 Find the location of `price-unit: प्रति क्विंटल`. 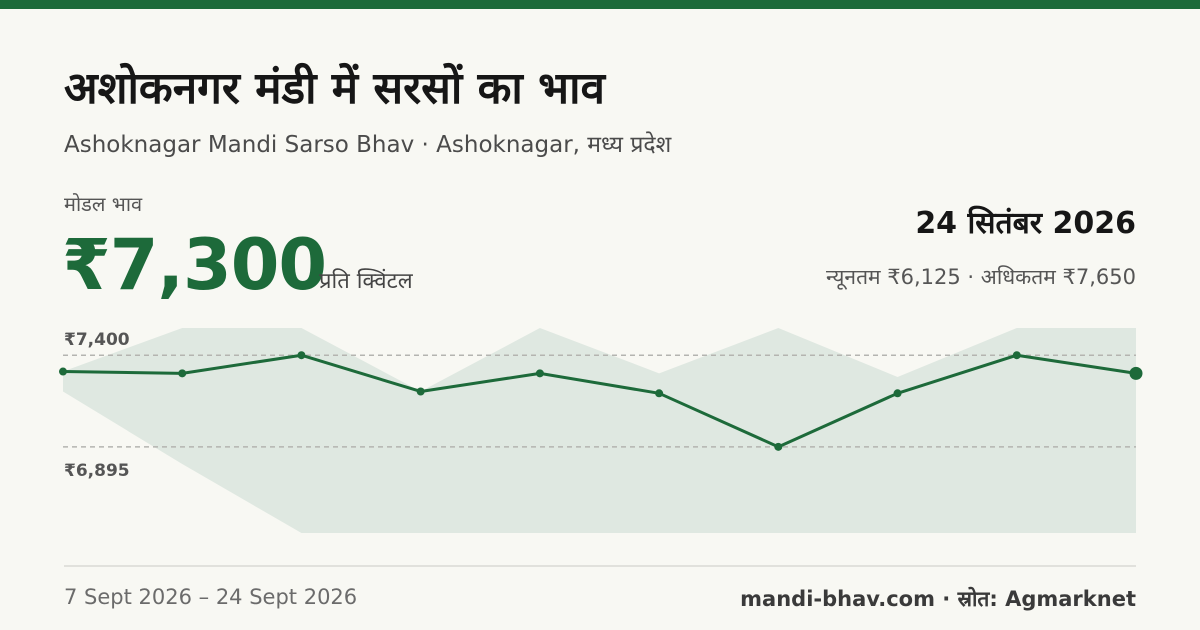

price-unit: प्रति क्विंटल is located at coordinates (366, 281).